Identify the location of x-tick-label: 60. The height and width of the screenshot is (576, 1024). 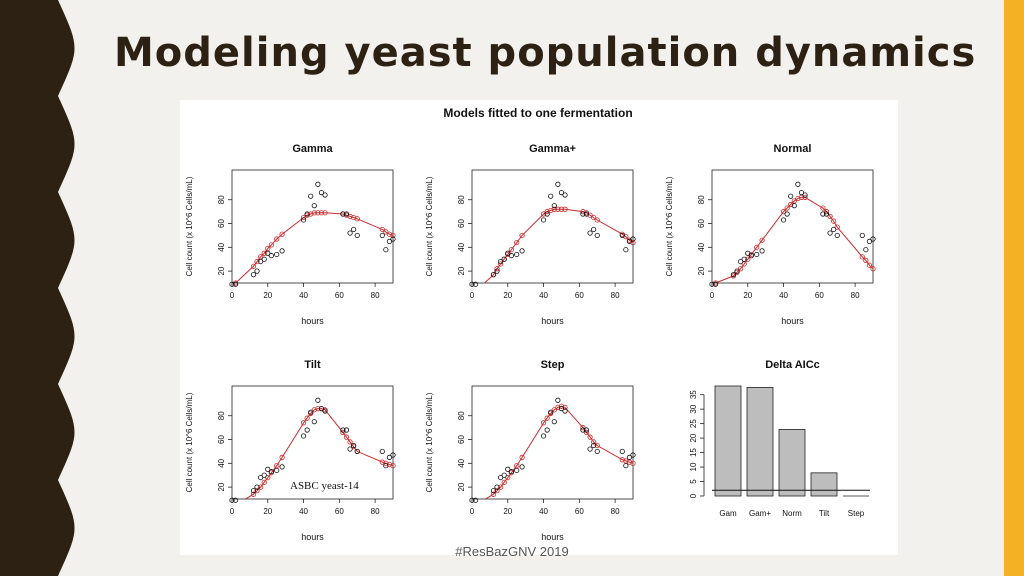
(339, 295).